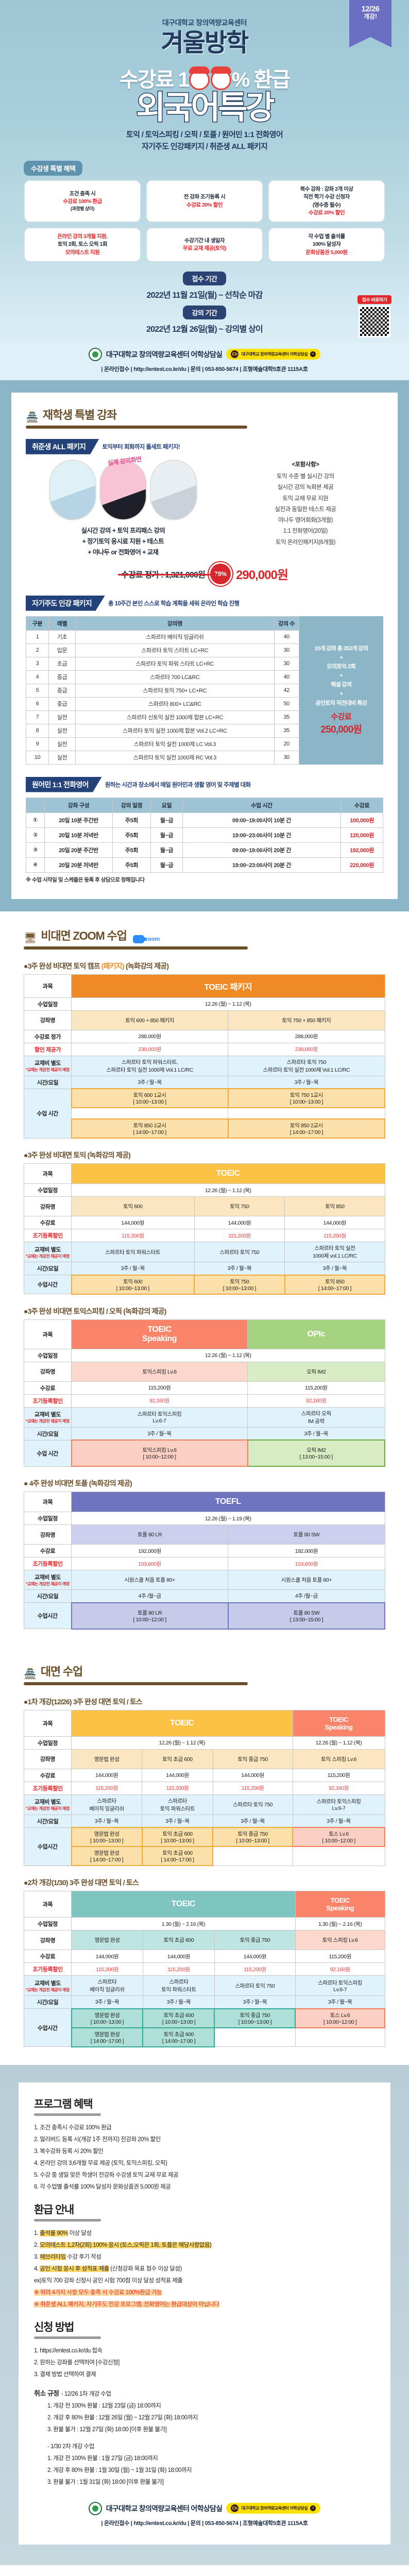  Describe the element at coordinates (159, 1401) in the screenshot. I see `cell-early: 92,160원` at that location.